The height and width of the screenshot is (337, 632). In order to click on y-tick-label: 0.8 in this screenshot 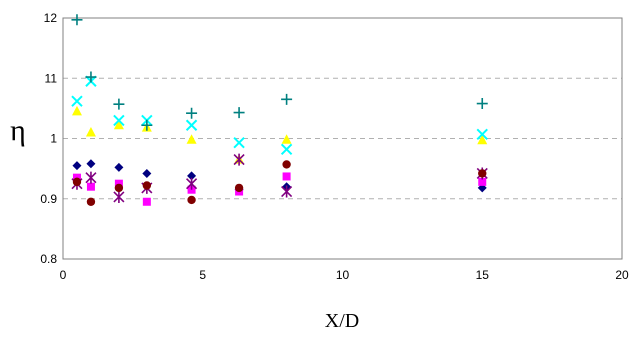, I will do `click(48, 259)`.